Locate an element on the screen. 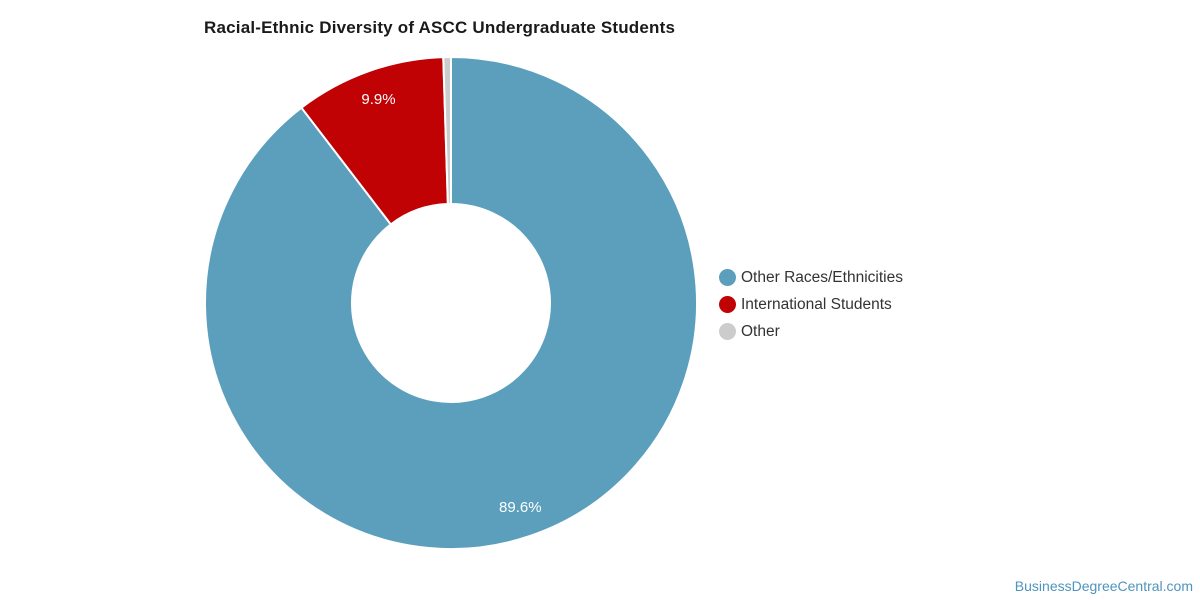  slice-label-other-races-ethnicities: 89.6% is located at coordinates (520, 507).